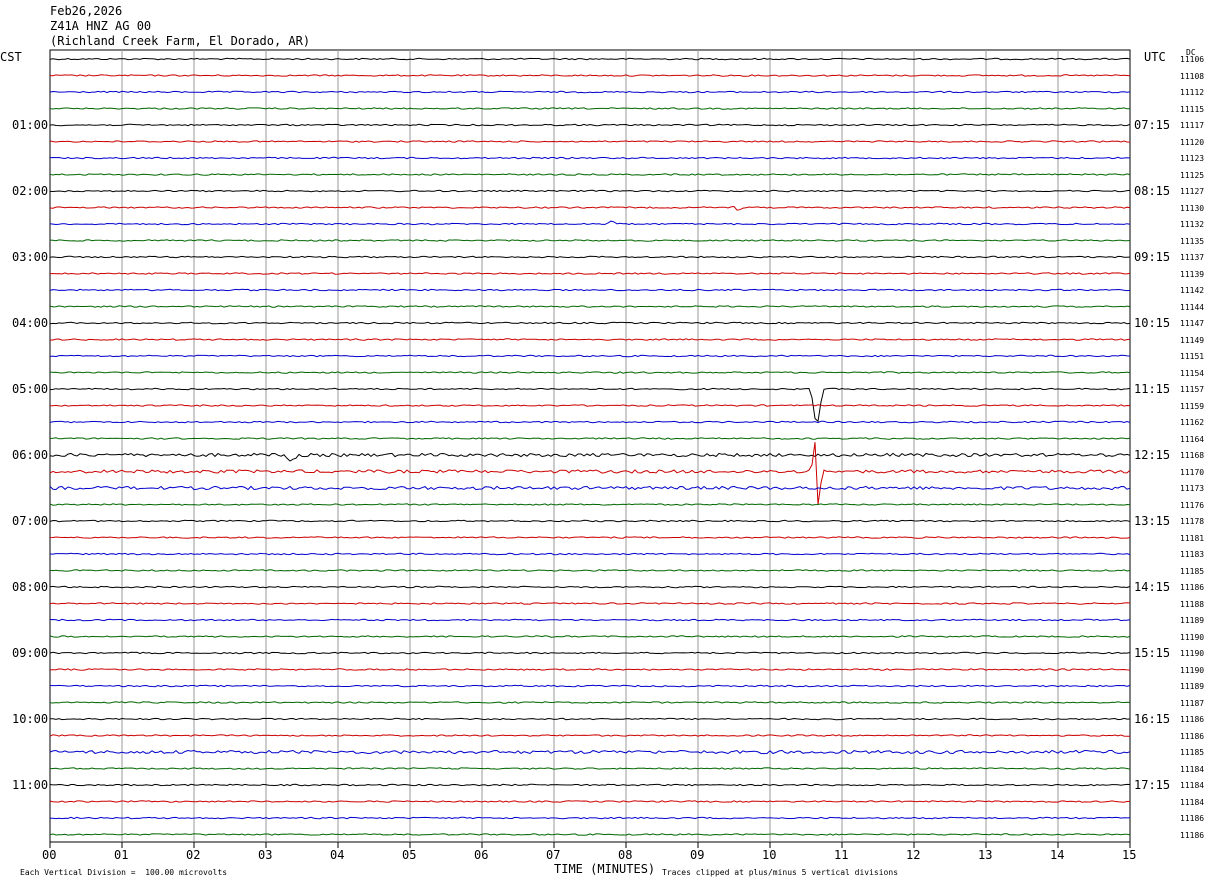  I want to click on x-tick-label: 15, so click(1129, 855).